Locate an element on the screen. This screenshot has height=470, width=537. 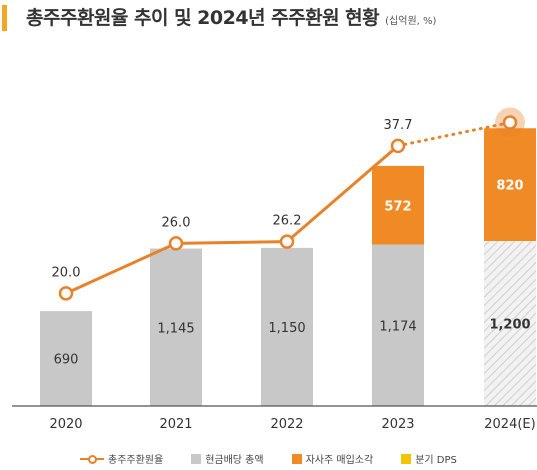
label-buyback-3: 572 is located at coordinates (397, 206).